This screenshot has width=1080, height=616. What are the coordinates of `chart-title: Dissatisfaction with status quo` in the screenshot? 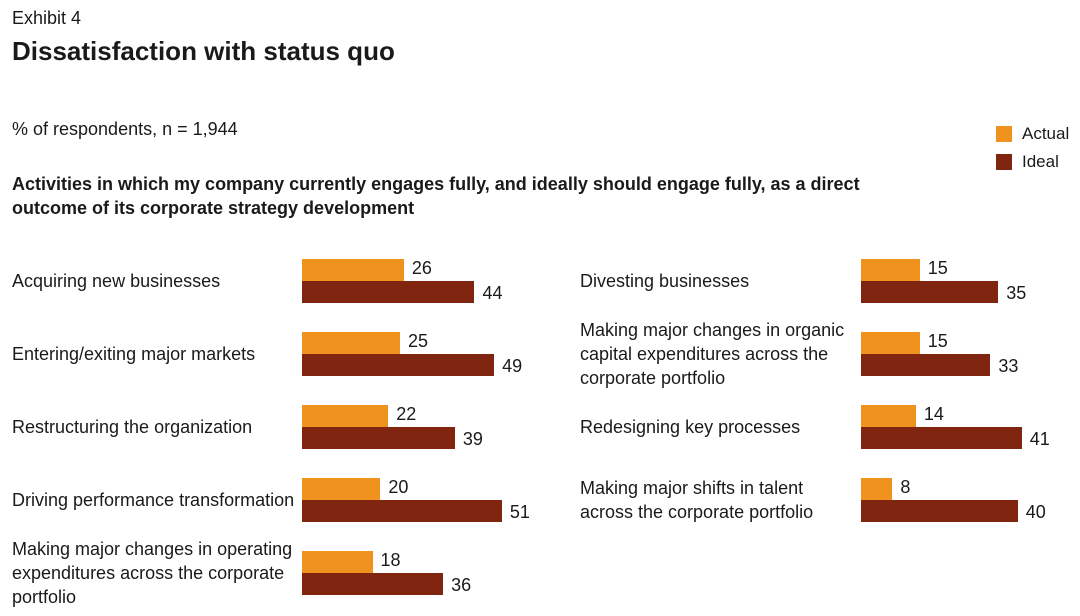 It's located at (203, 51).